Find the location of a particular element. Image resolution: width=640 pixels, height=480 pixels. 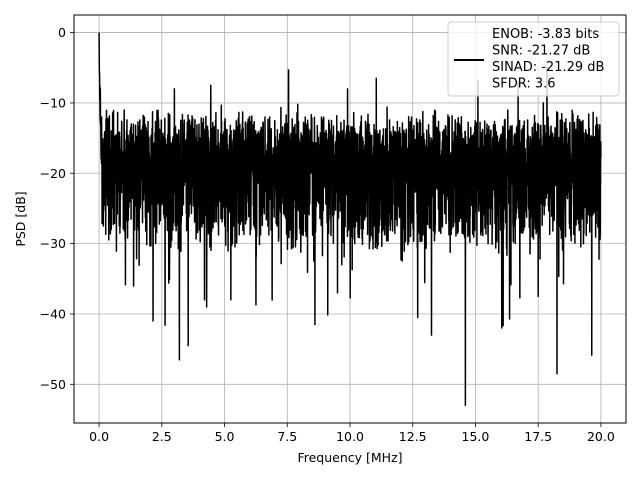

x-tick-label: 12.5 is located at coordinates (413, 436).